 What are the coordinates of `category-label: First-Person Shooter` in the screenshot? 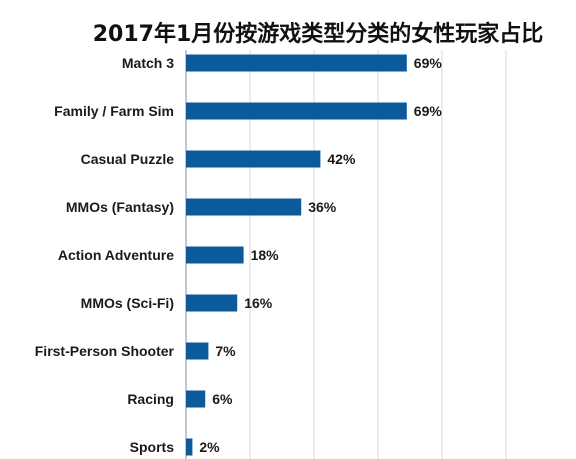 It's located at (105, 351).